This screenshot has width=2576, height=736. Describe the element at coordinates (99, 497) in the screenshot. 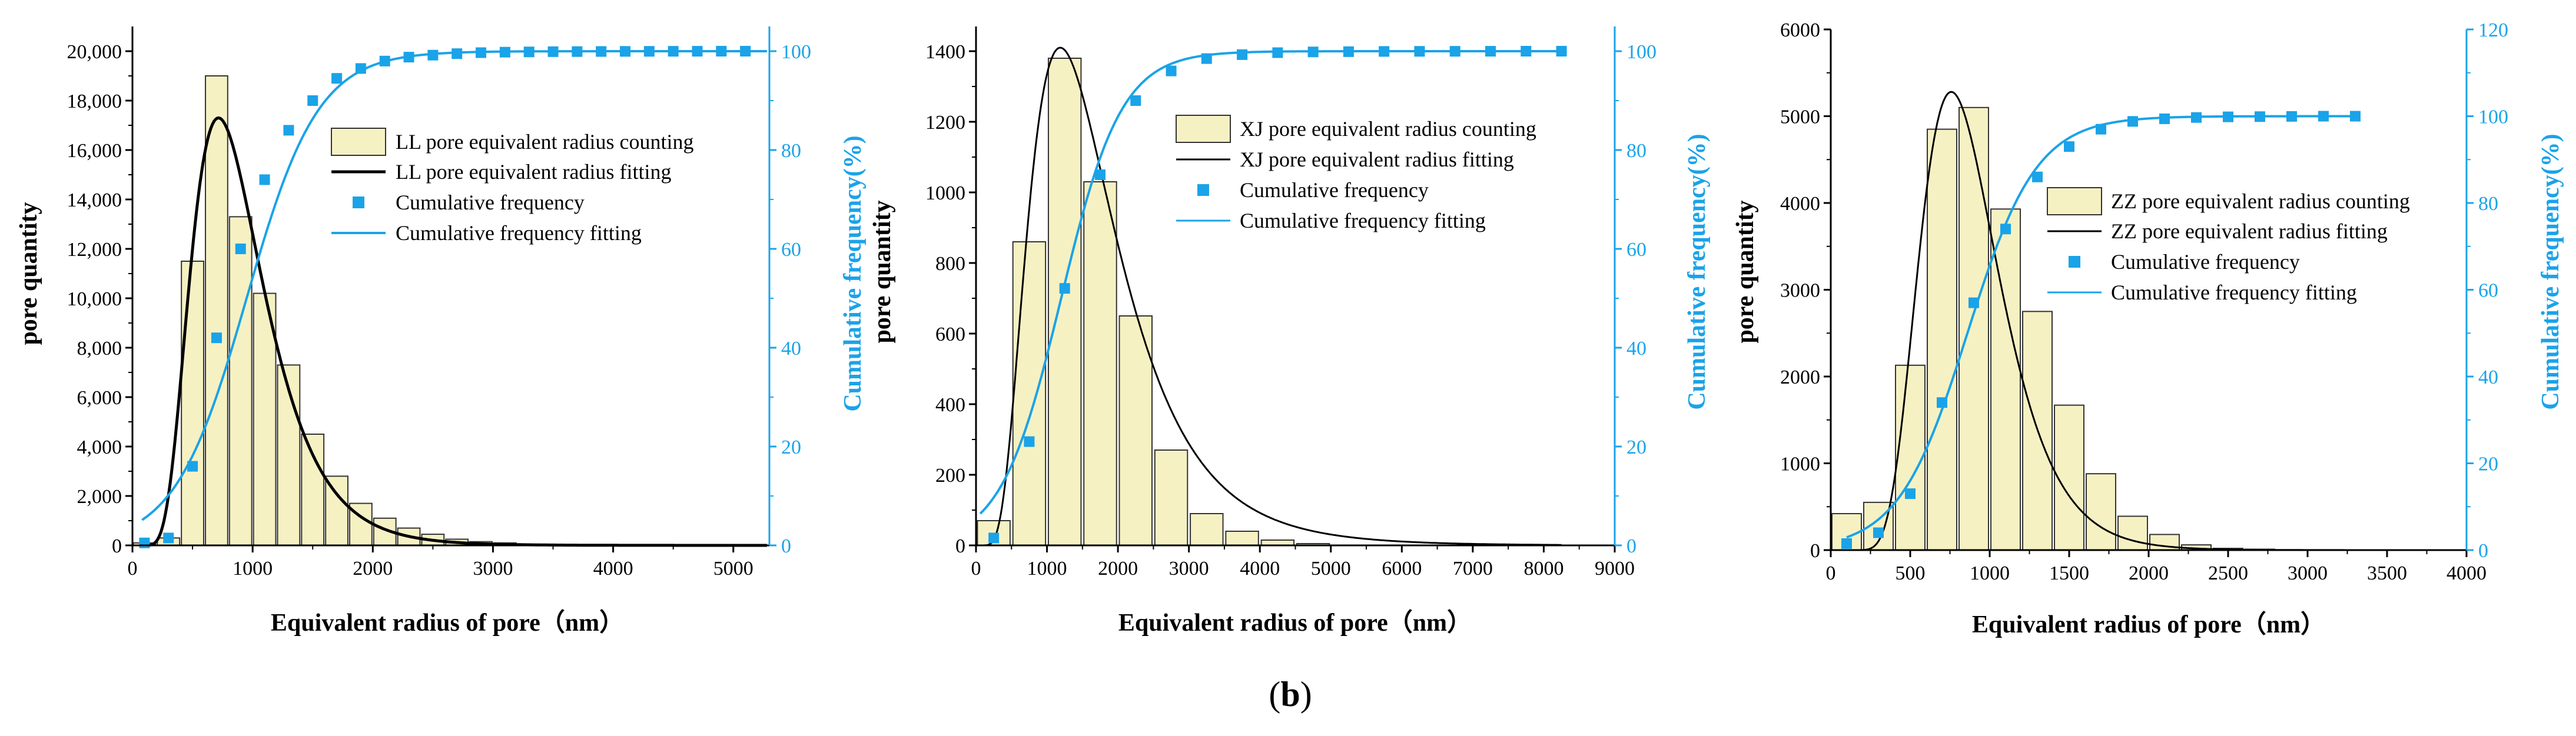

I see `ll-y-tick-label: 2,000` at that location.